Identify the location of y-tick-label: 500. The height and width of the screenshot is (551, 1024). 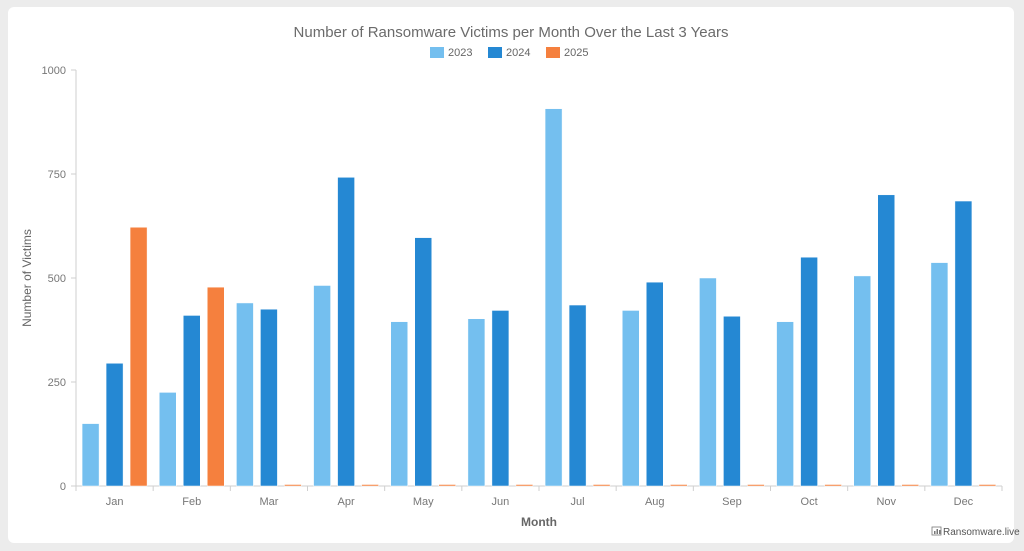
(57, 279).